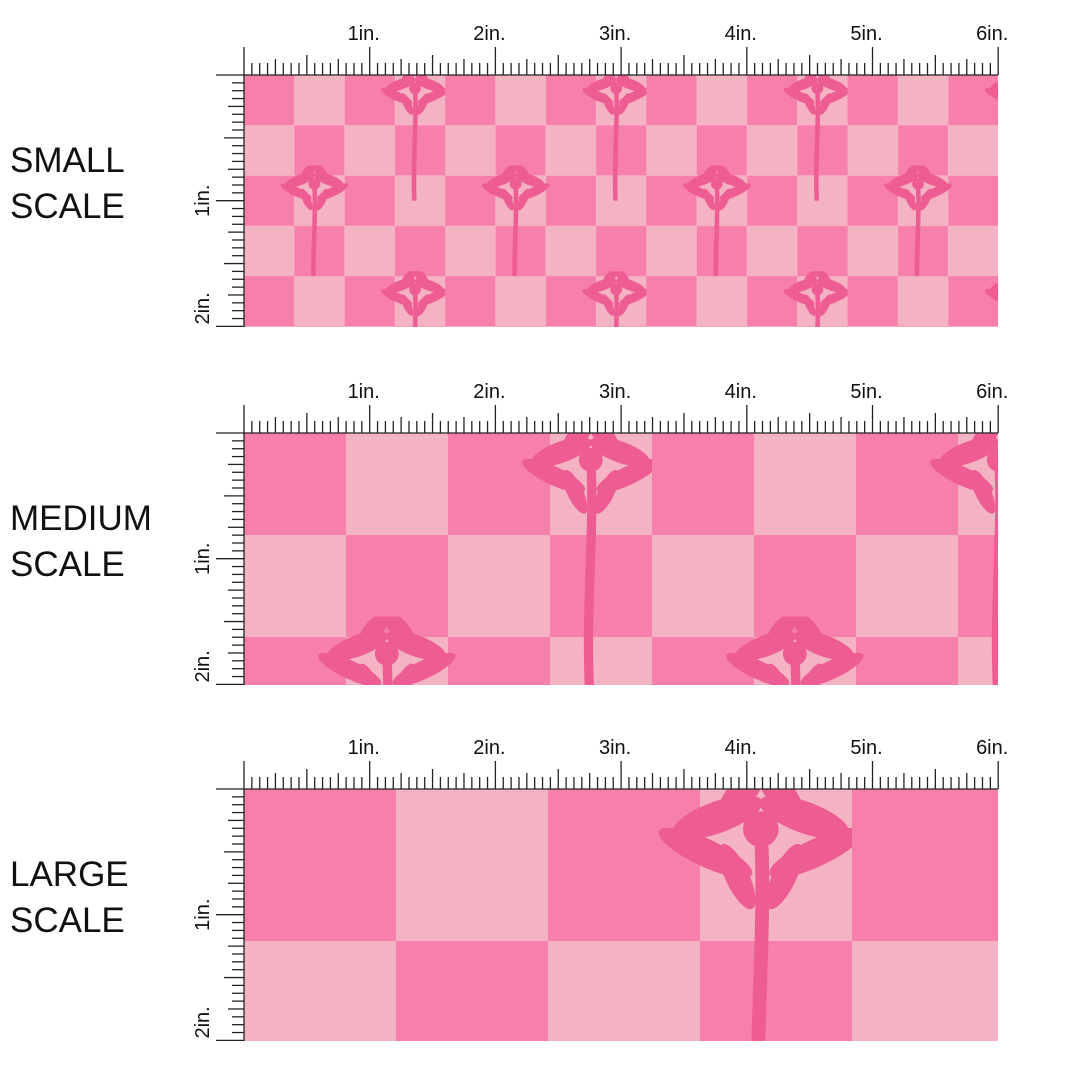 The image size is (1080, 1080). What do you see at coordinates (81, 518) in the screenshot?
I see `scale-label: MEDIUM` at bounding box center [81, 518].